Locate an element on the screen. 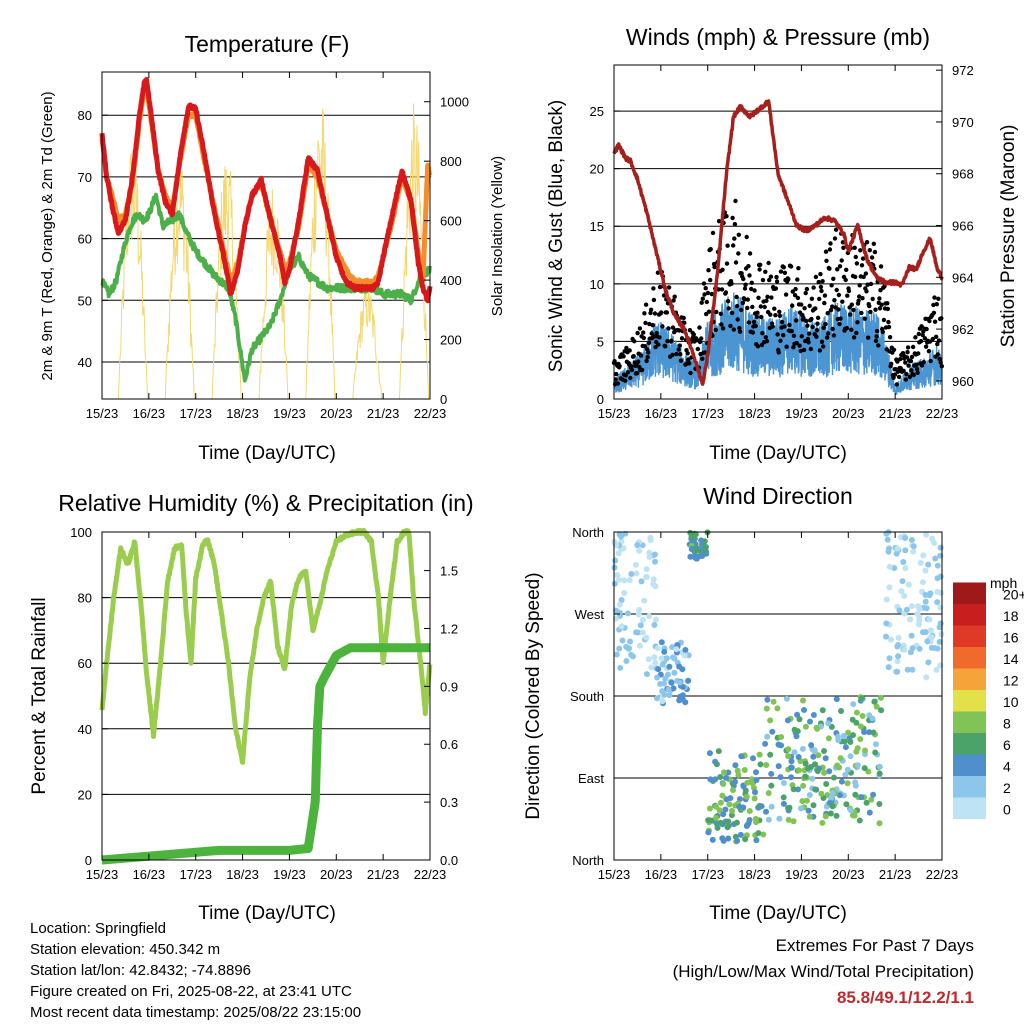 This screenshot has height=1024, width=1024. winds-ytick-label: 10 is located at coordinates (597, 284).